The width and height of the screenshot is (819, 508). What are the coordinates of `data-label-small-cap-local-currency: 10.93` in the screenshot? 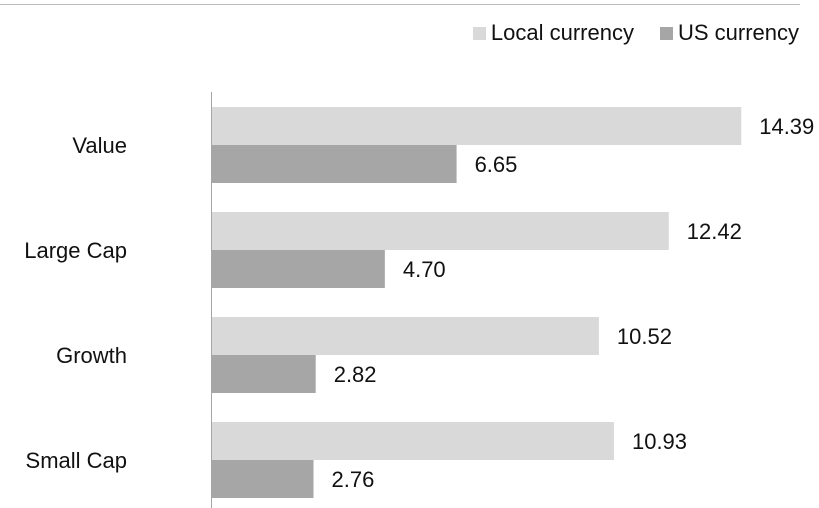 It's located at (659, 441).